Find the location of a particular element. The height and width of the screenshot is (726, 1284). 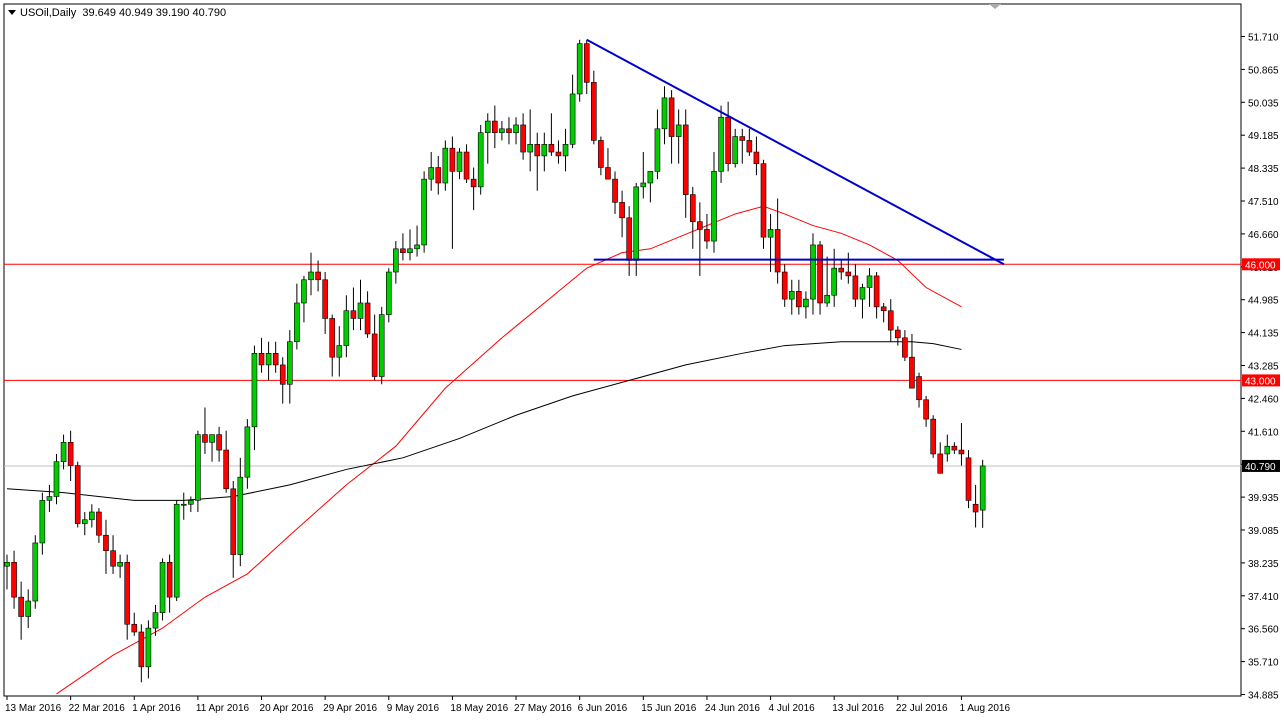

ohlc-values: 39.649 40.949 39.190 40.790 is located at coordinates (154, 13).